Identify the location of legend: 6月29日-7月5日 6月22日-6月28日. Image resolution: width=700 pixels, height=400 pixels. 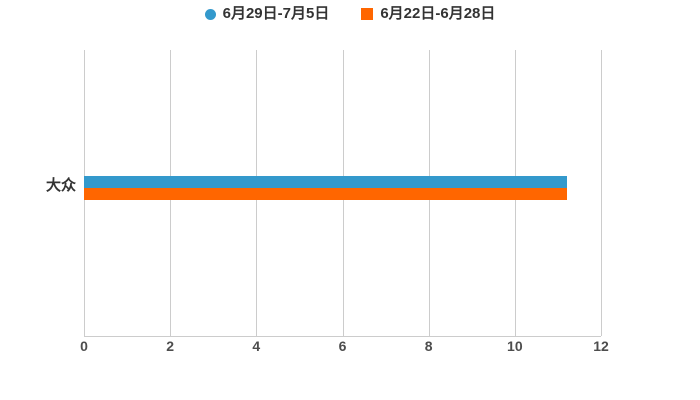
(350, 14).